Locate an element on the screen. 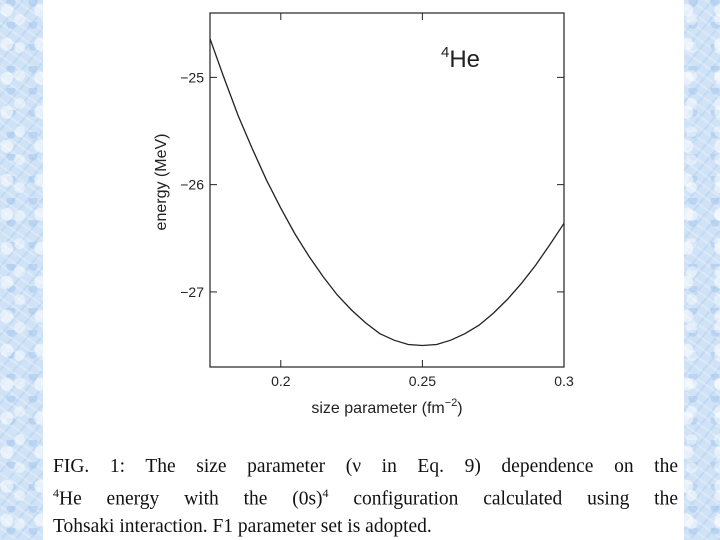  x-tick-label: 0.3 is located at coordinates (564, 381).